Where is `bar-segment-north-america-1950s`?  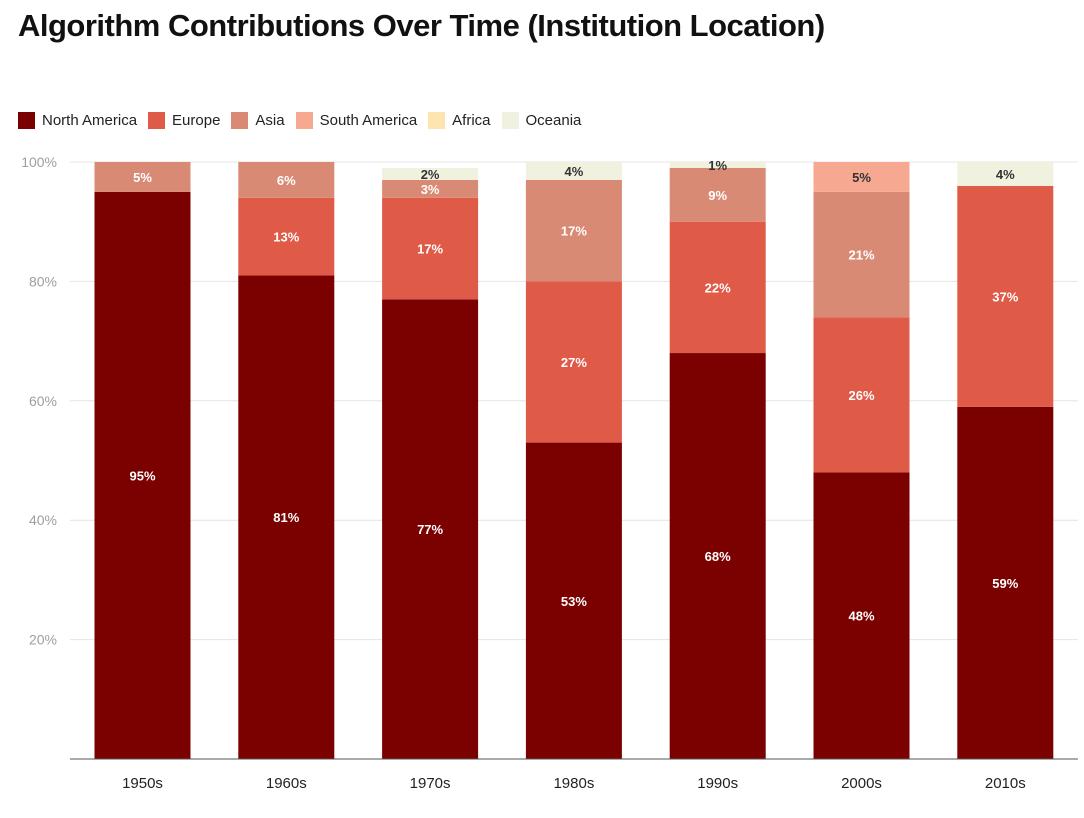
bar-segment-north-america-1950s is located at coordinates (142, 475).